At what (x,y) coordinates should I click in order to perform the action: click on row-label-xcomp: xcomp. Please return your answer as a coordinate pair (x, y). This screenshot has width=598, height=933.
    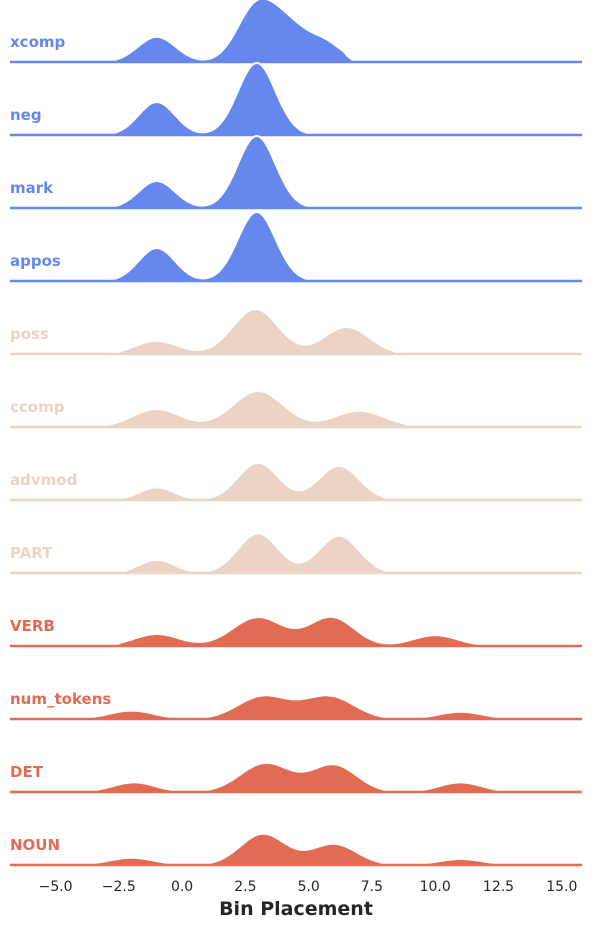
    Looking at the image, I should click on (38, 42).